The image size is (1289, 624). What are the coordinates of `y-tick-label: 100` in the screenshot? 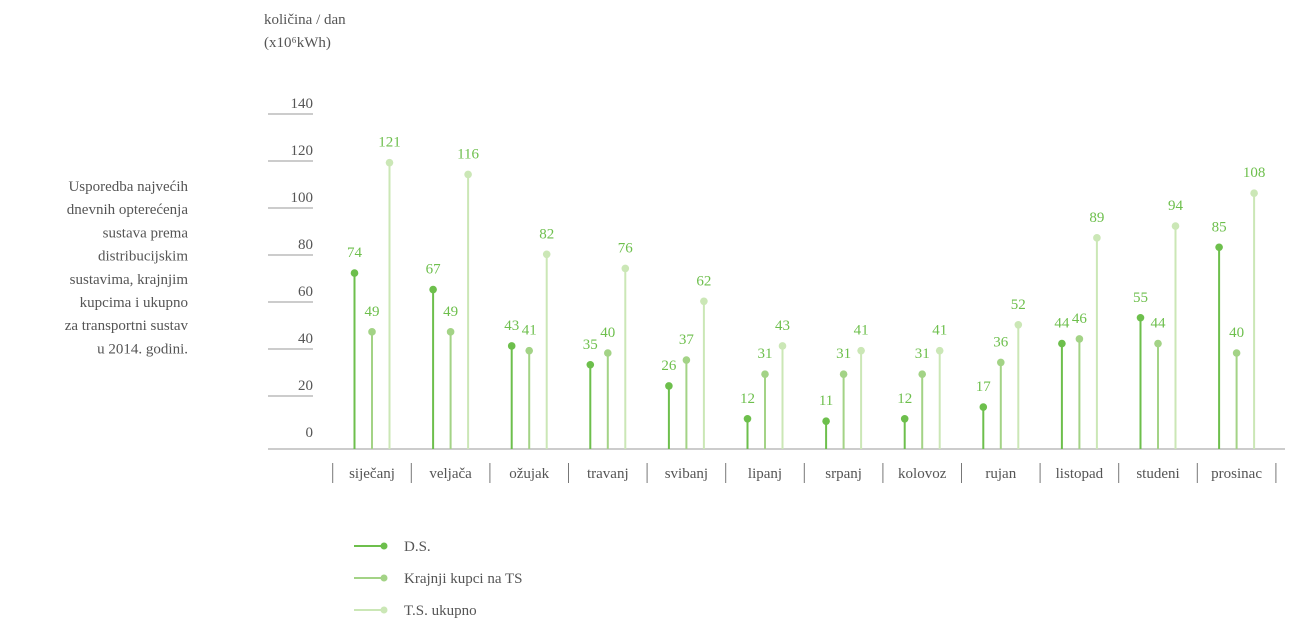 It's located at (302, 198).